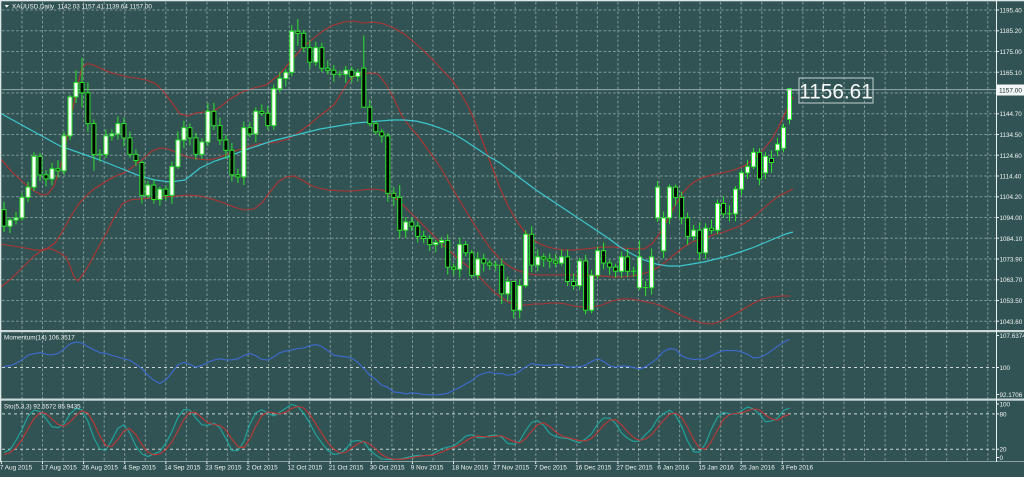 The image size is (1024, 477). What do you see at coordinates (1011, 31) in the screenshot?
I see `svg-text: 1185.20` at bounding box center [1011, 31].